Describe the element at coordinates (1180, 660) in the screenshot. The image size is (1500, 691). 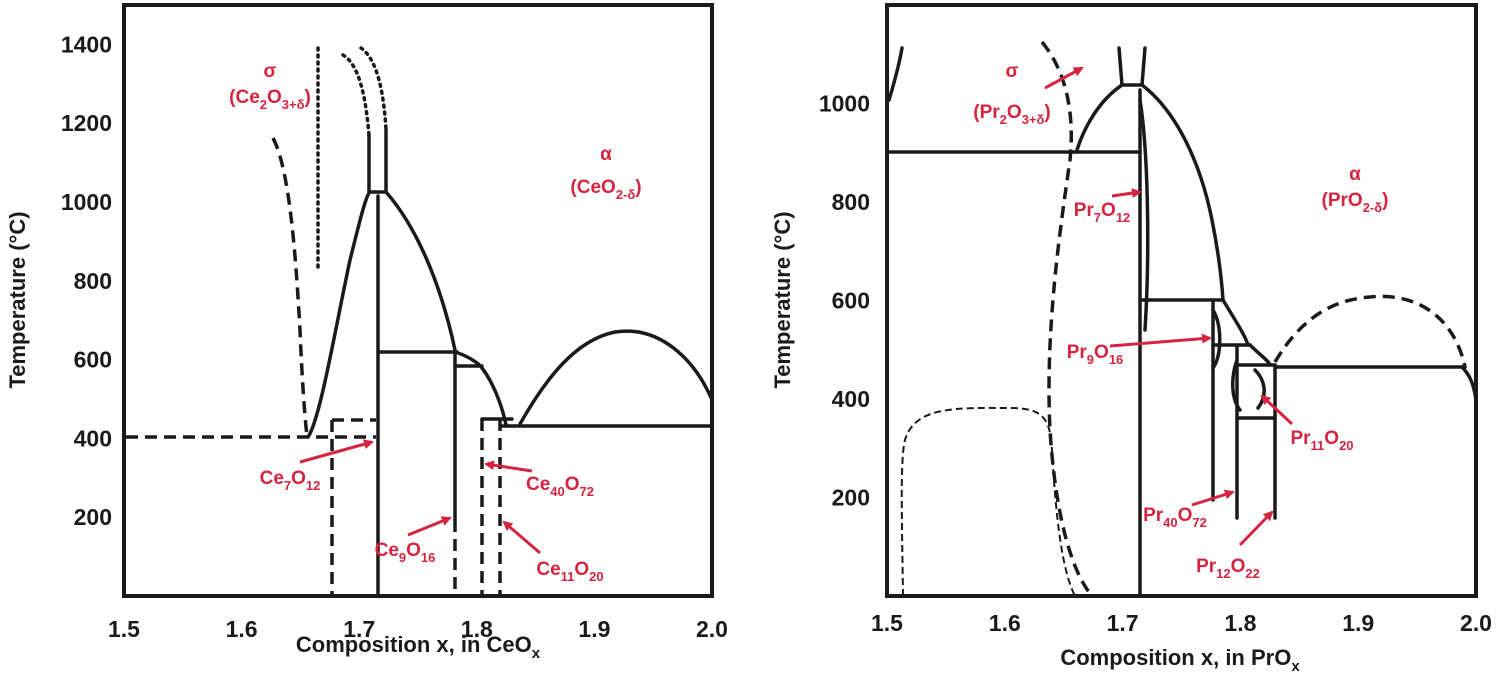
I see `prox-x-axis-label: Composition x, in PrOx` at that location.